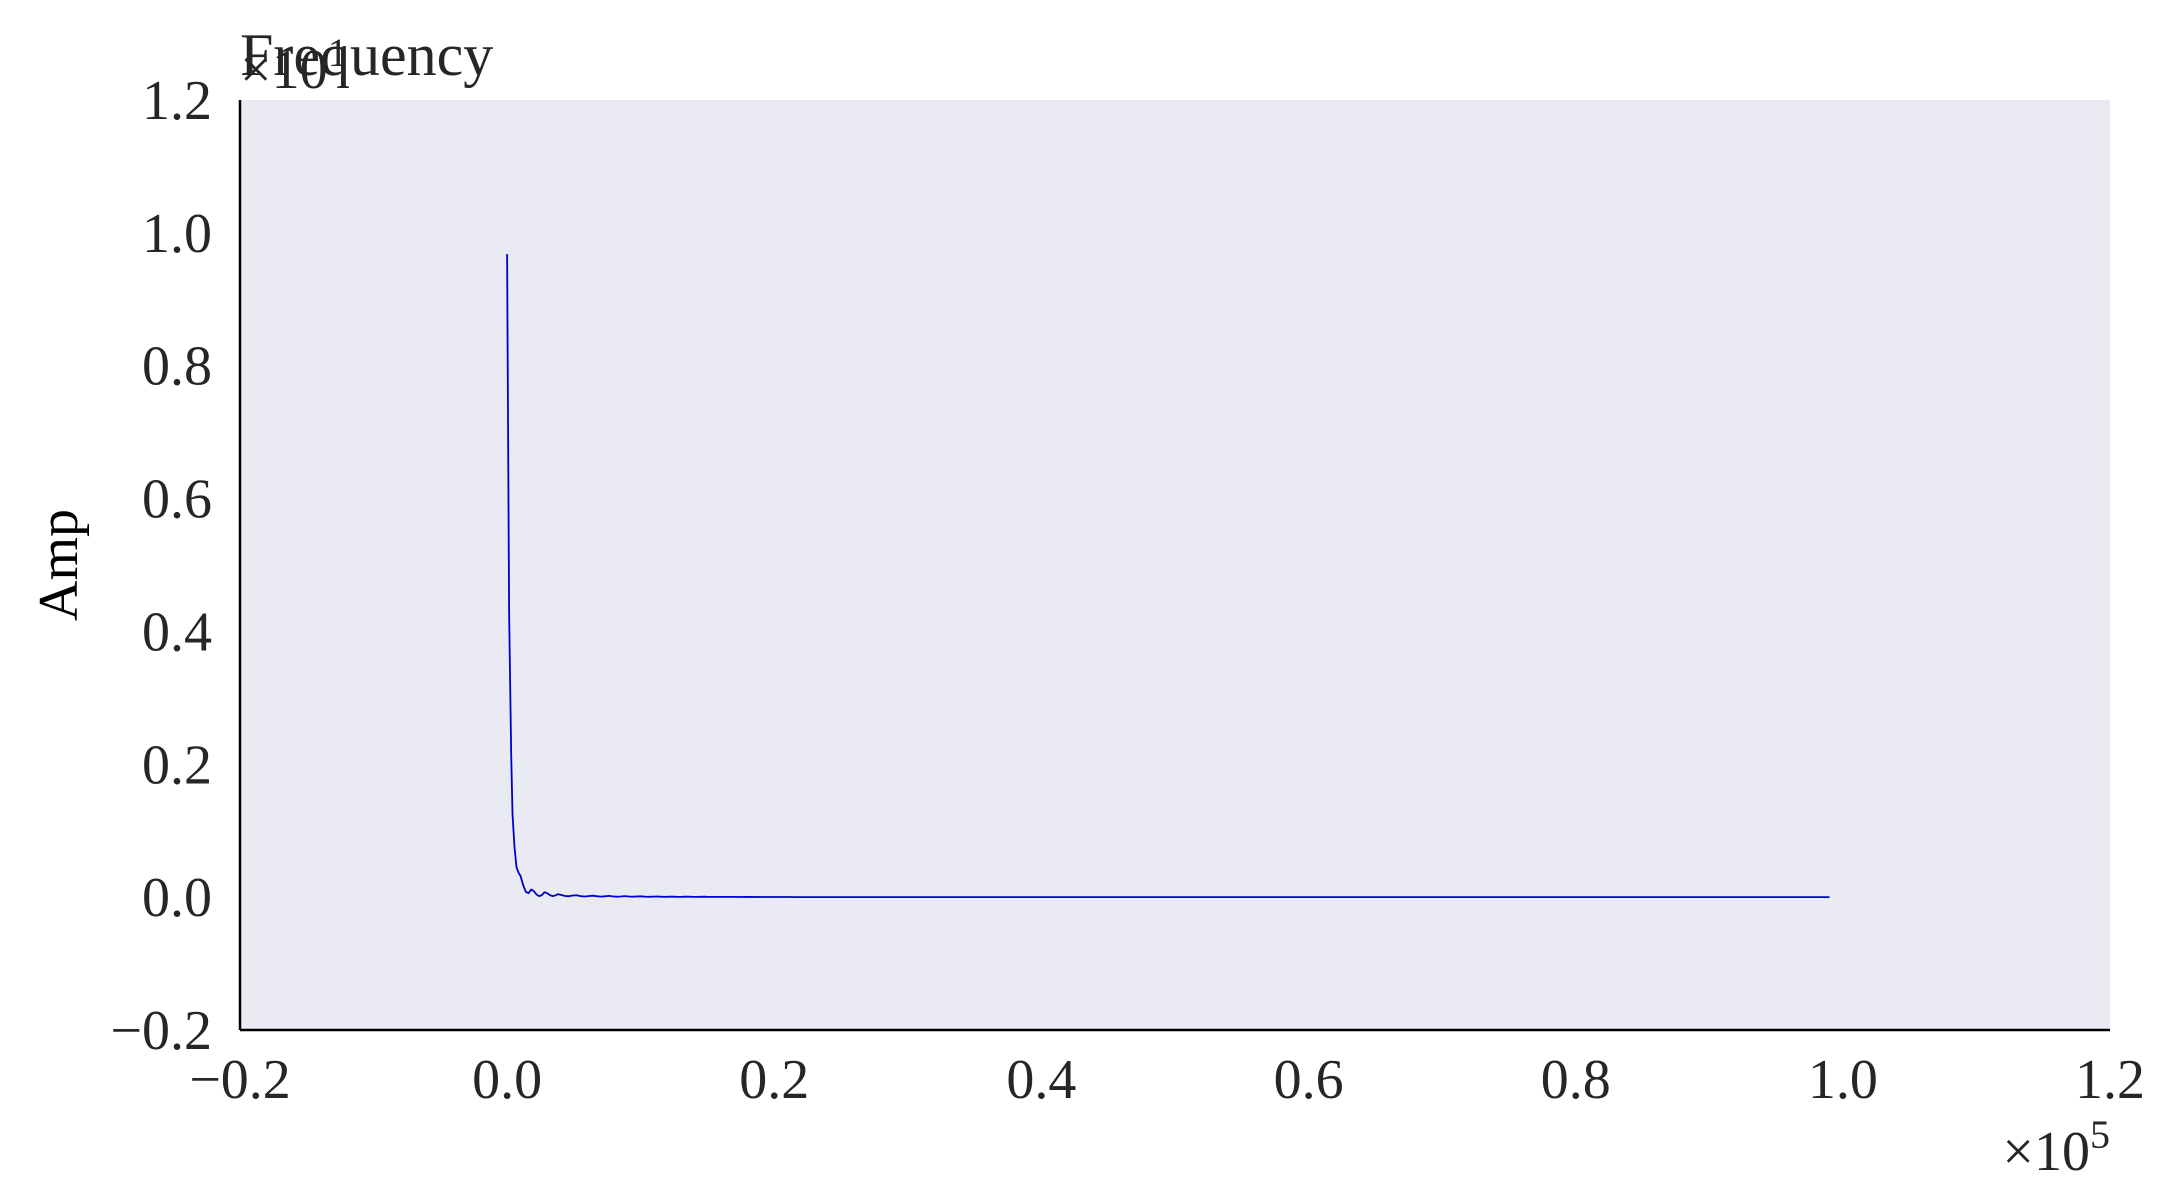  I want to click on y-offset-base: ×10, so click(284, 70).